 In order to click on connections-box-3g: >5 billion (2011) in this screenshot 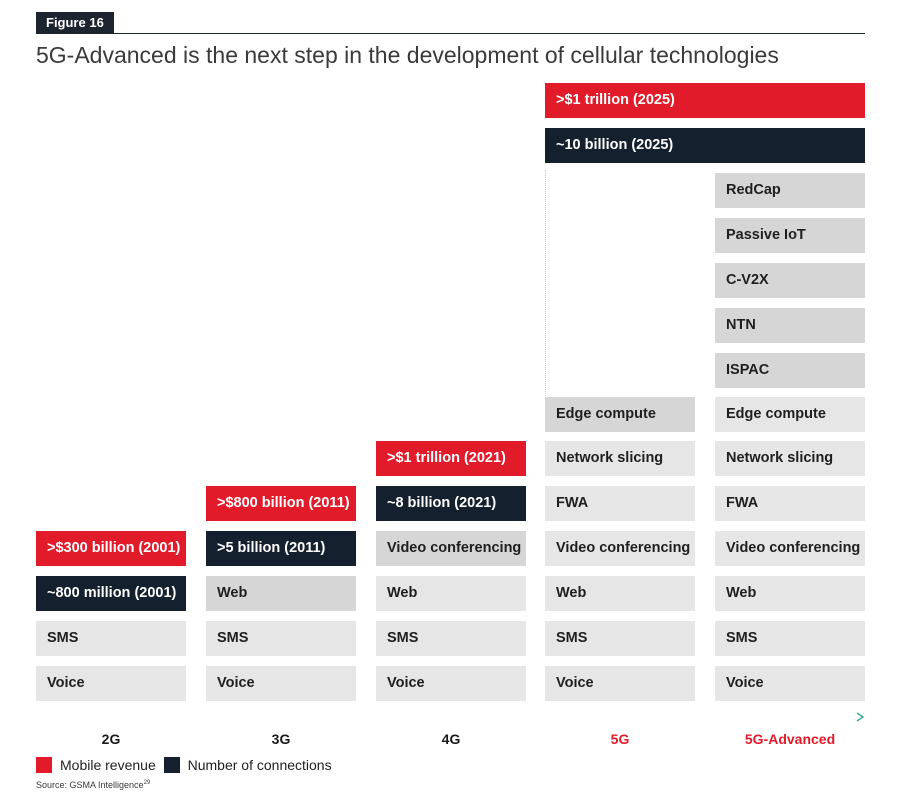, I will do `click(281, 548)`.